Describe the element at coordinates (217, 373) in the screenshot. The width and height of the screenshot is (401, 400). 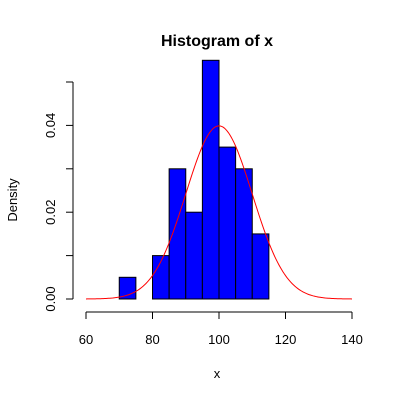
I see `x-axis-title: x` at that location.